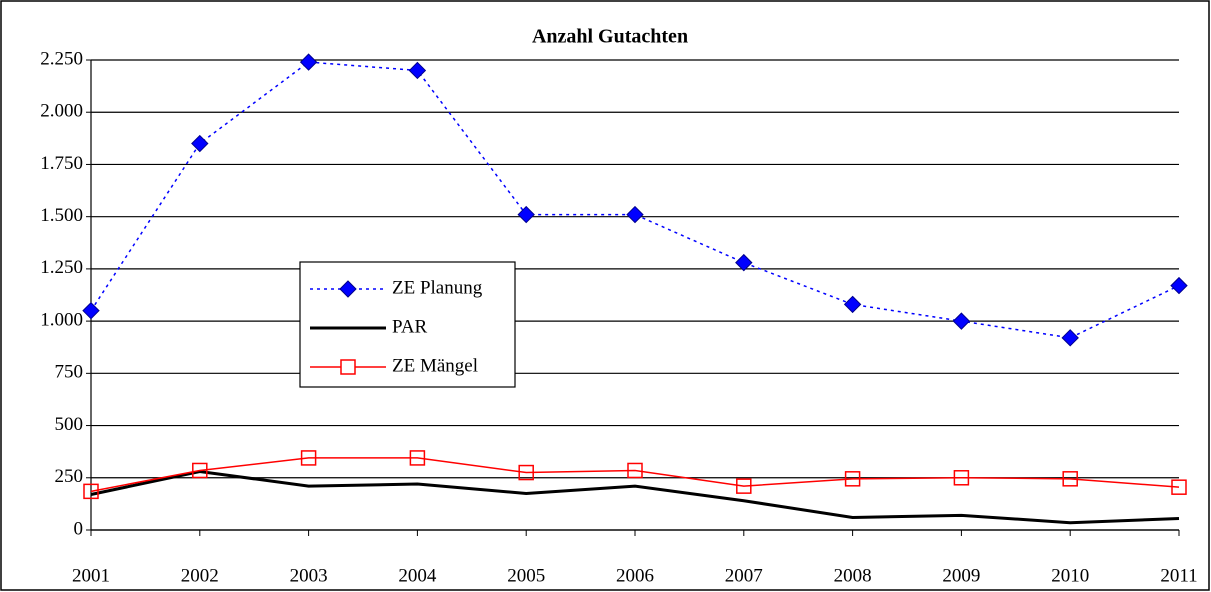 This screenshot has width=1211, height=592. What do you see at coordinates (961, 575) in the screenshot?
I see `x-tick-label: 2009` at bounding box center [961, 575].